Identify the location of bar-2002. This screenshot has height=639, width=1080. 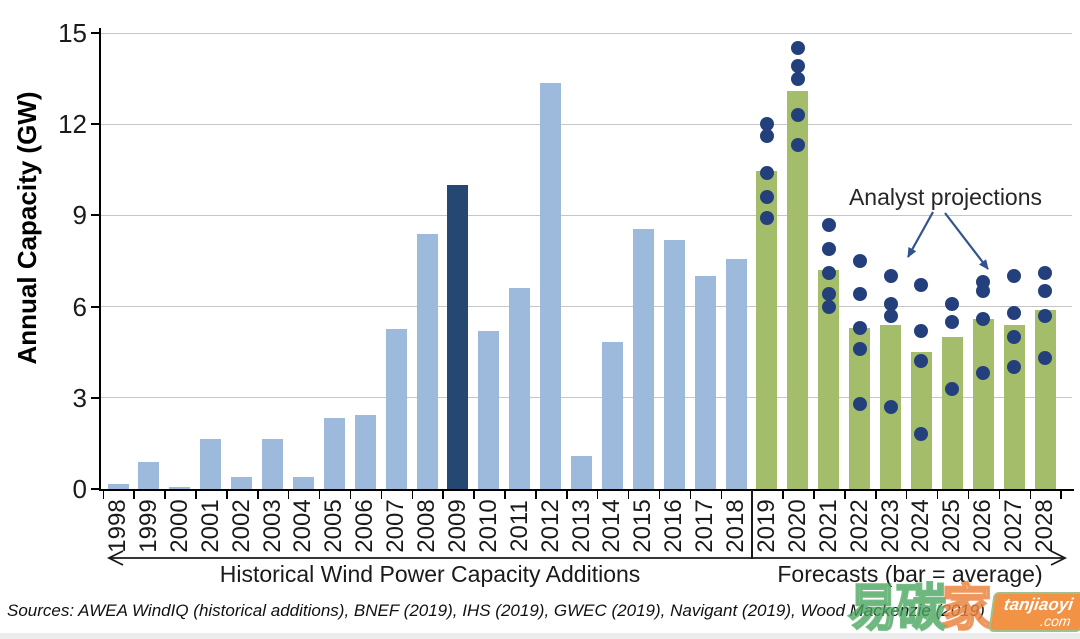
(242, 482).